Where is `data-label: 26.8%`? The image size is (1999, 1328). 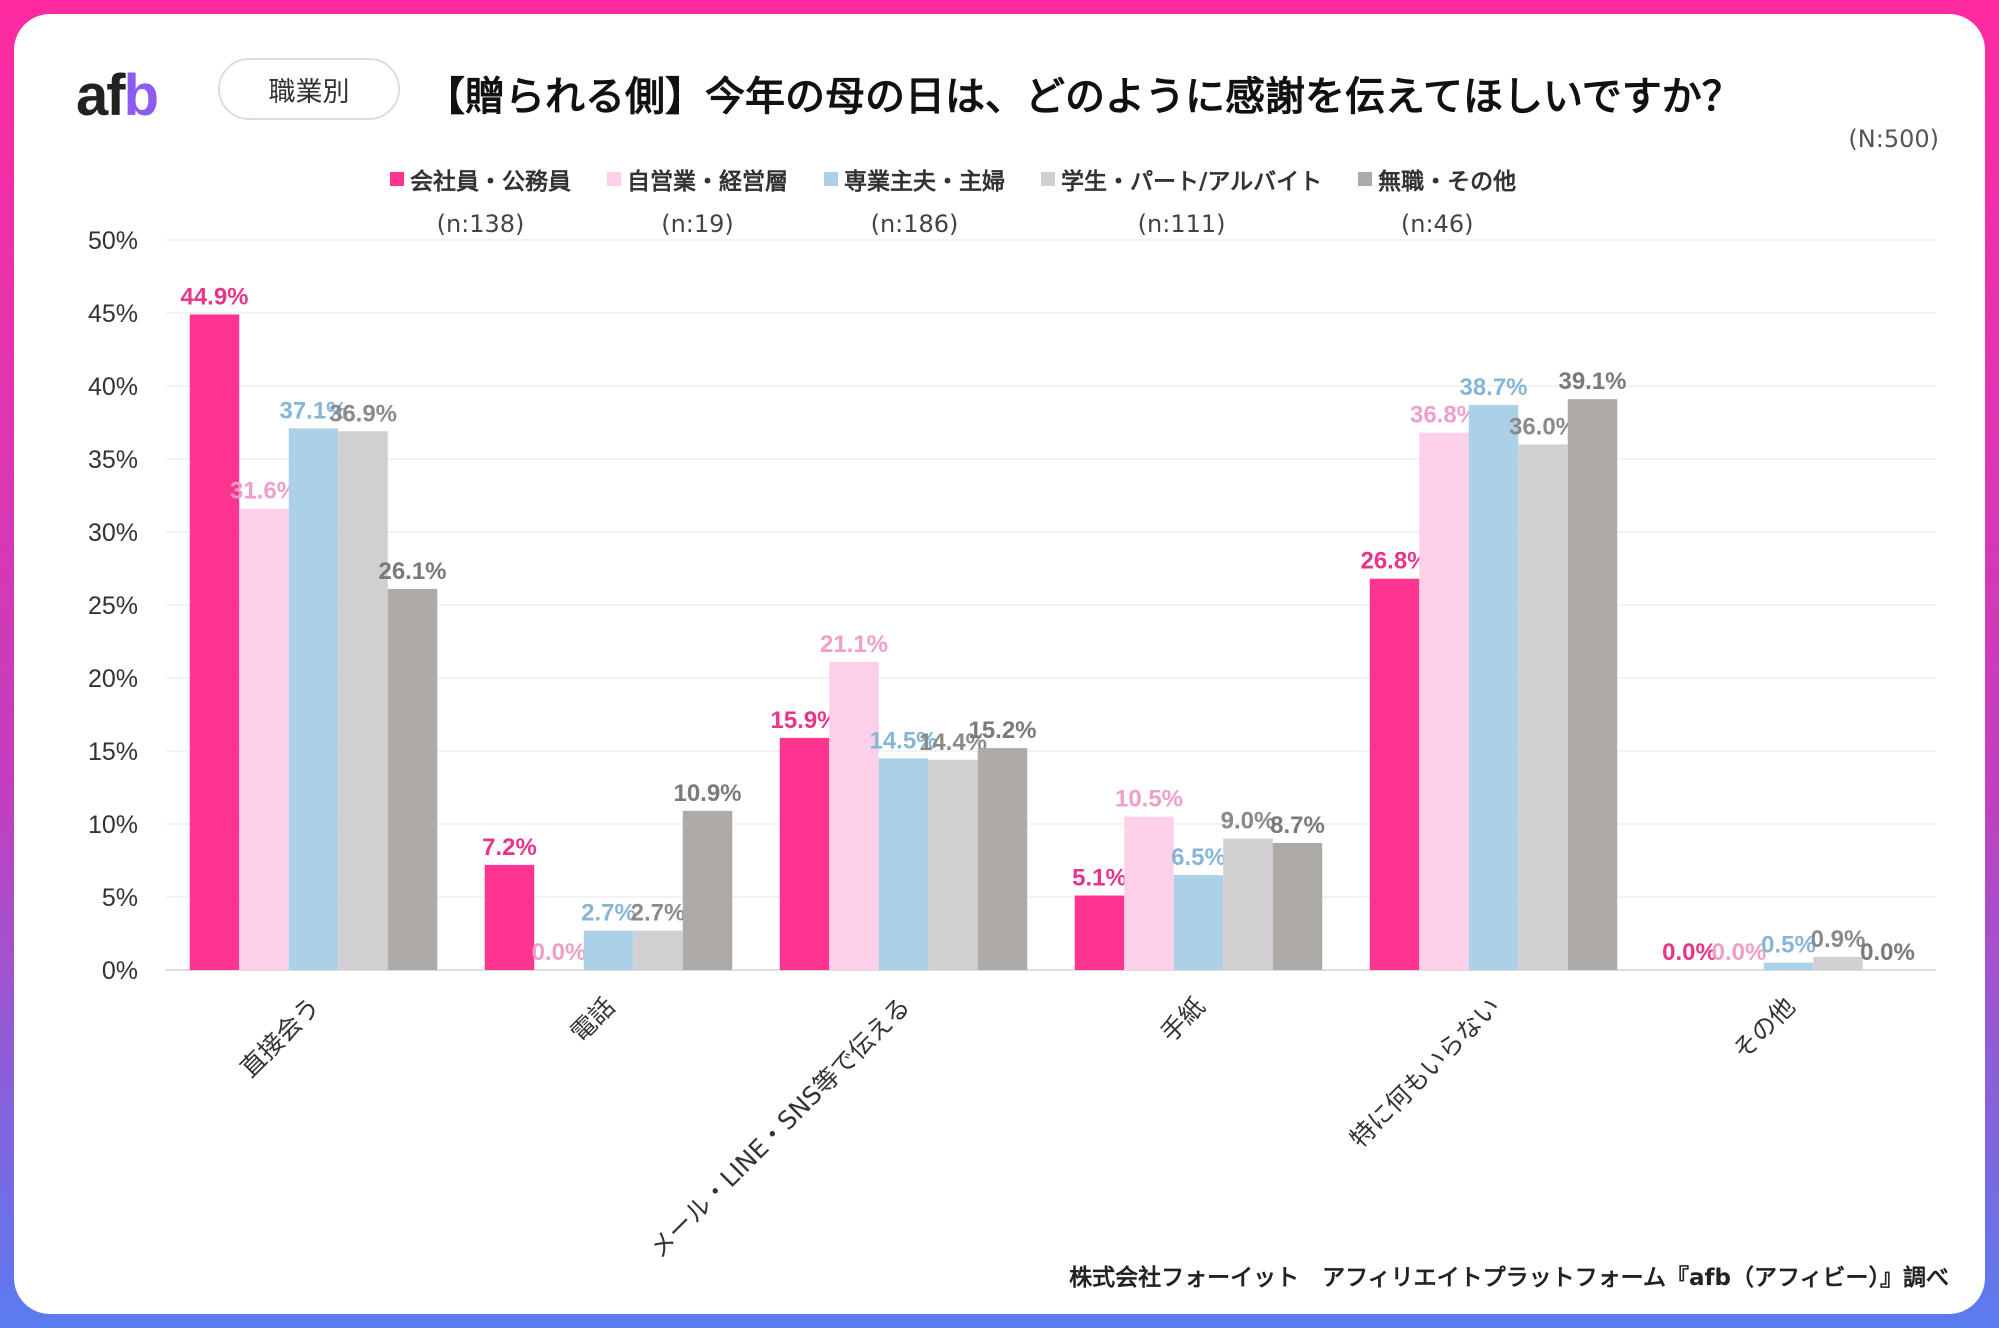 data-label: 26.8% is located at coordinates (1394, 561).